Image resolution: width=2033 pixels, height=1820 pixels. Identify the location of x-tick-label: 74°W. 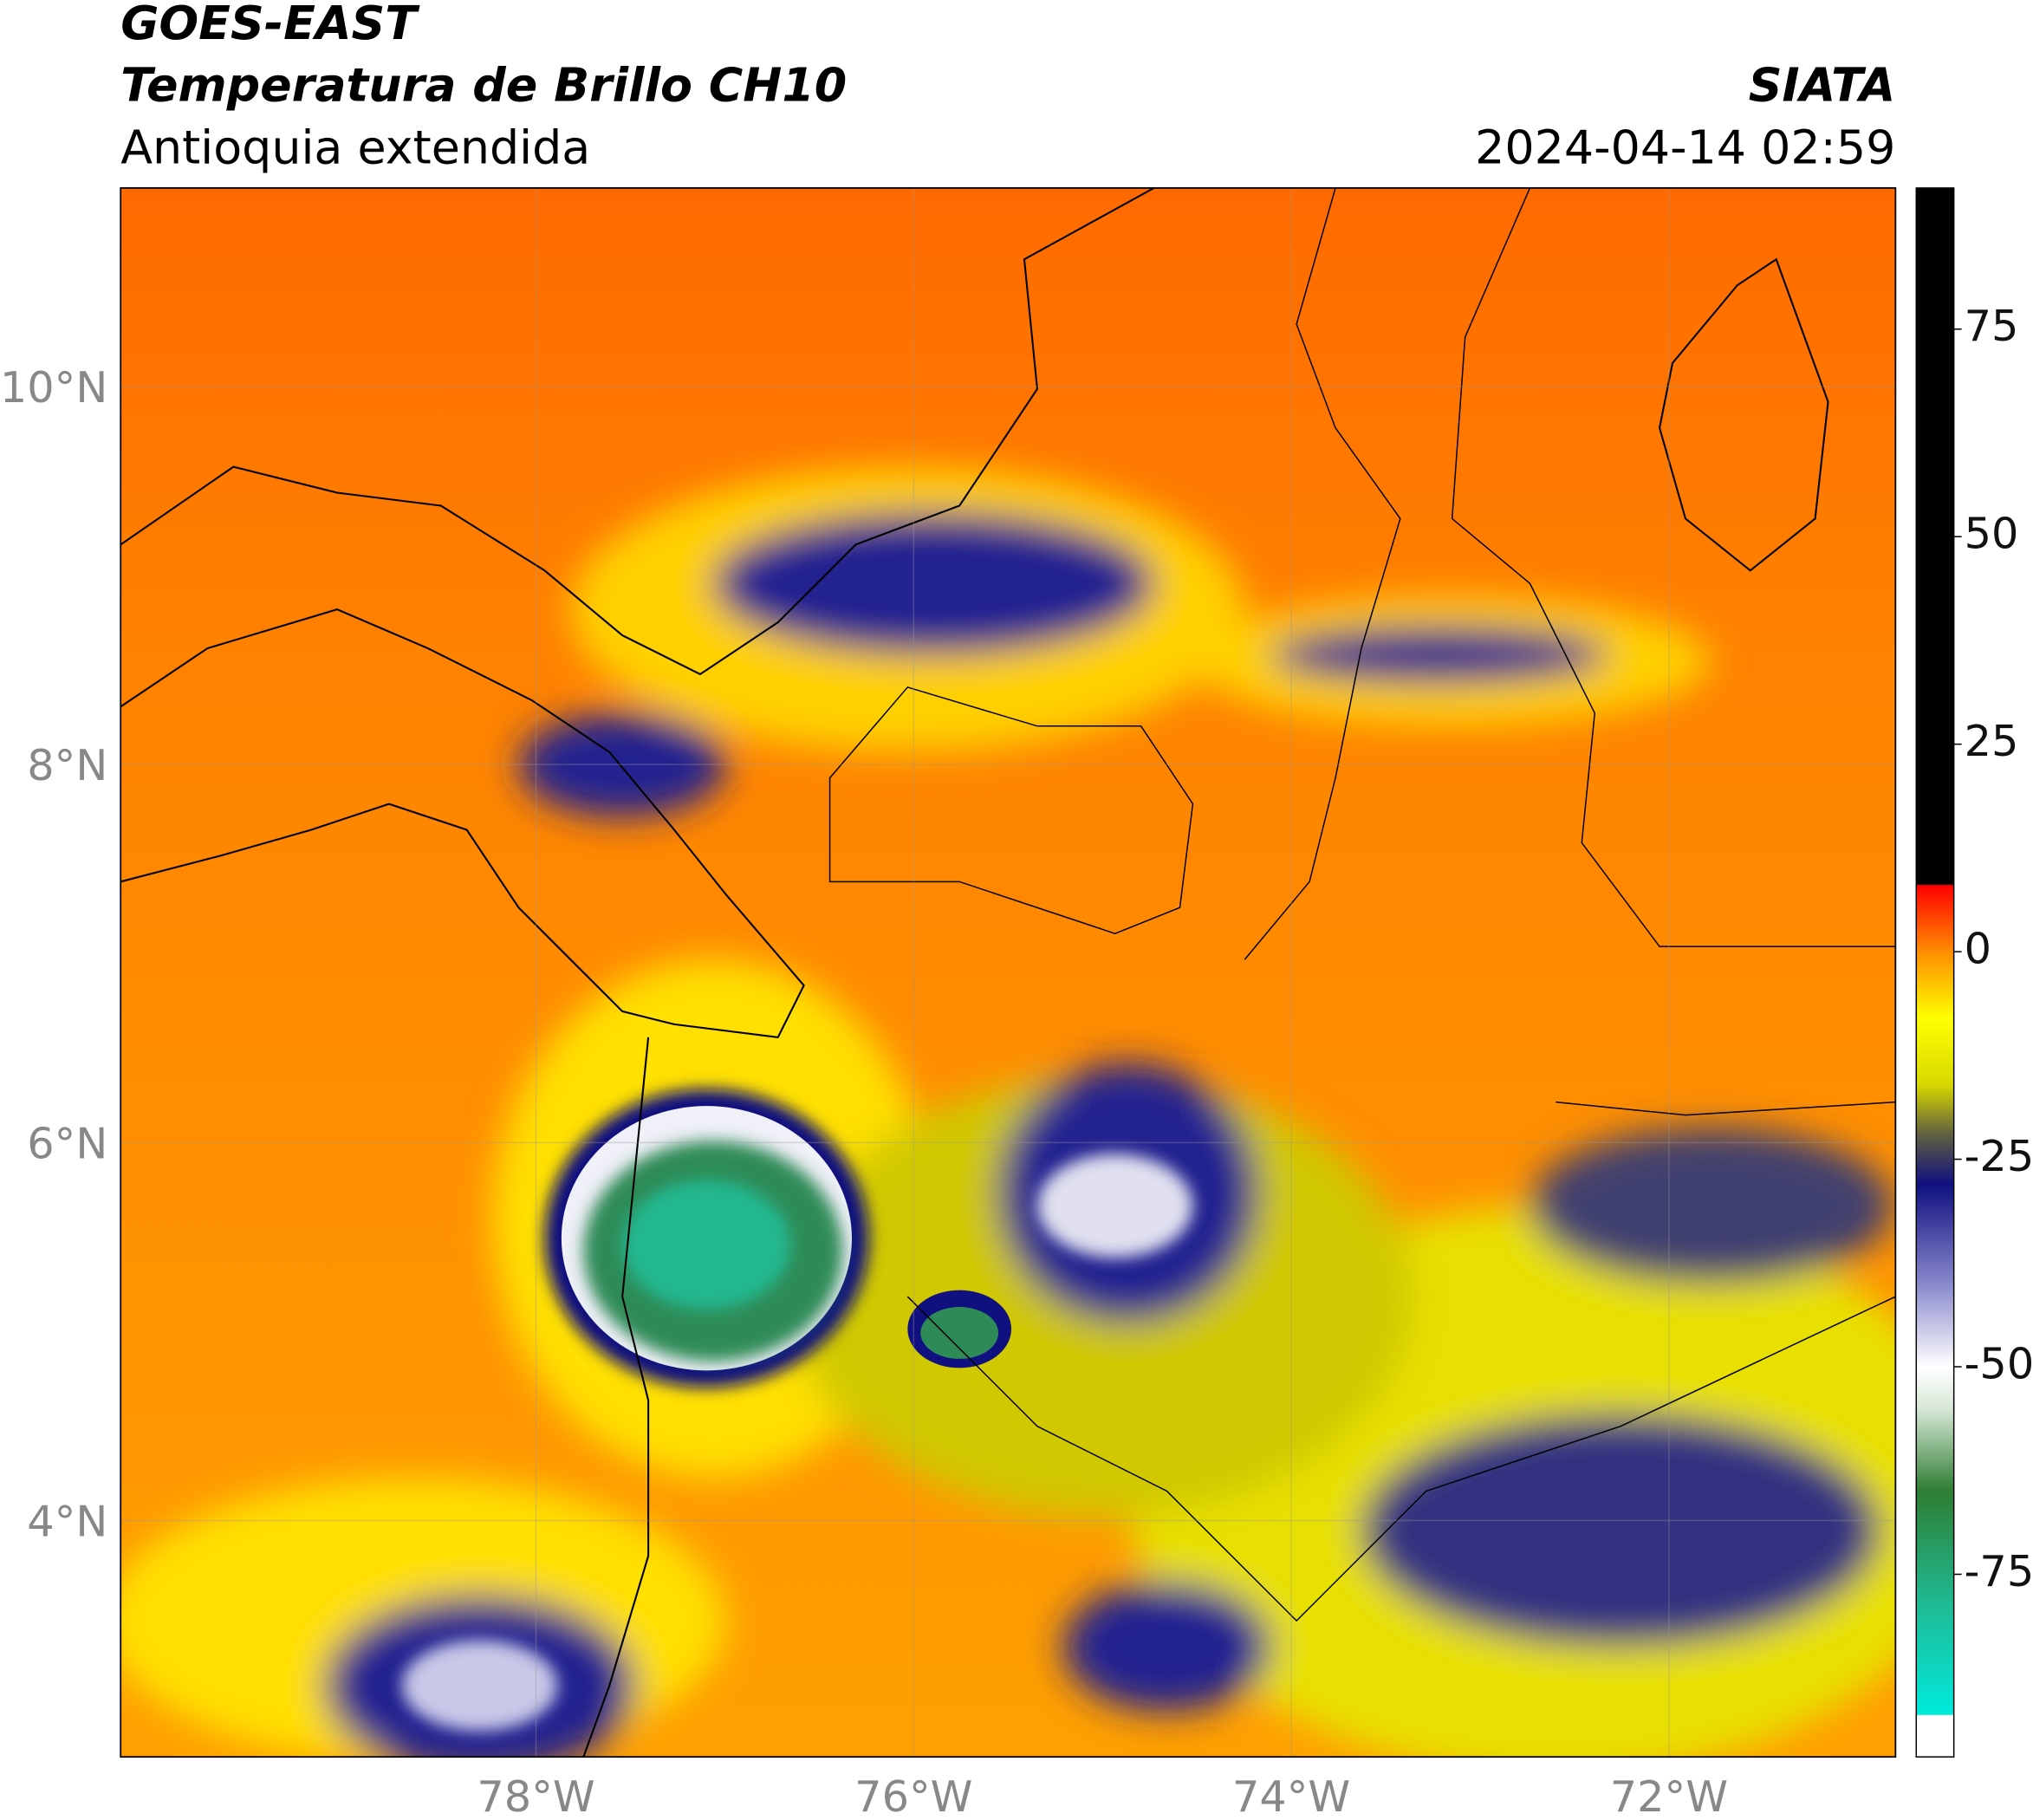
(1291, 1795).